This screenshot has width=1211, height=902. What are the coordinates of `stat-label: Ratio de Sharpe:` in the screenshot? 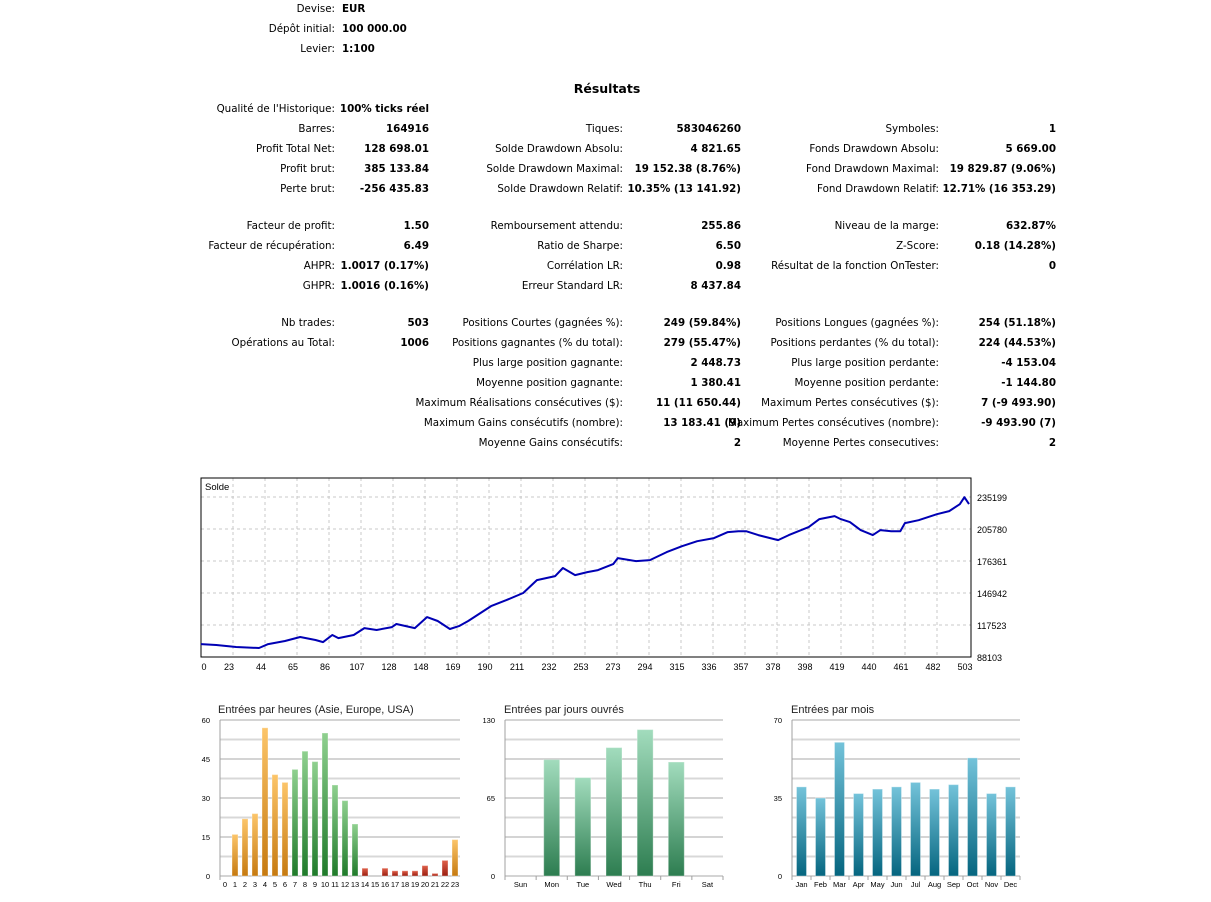 It's located at (580, 246).